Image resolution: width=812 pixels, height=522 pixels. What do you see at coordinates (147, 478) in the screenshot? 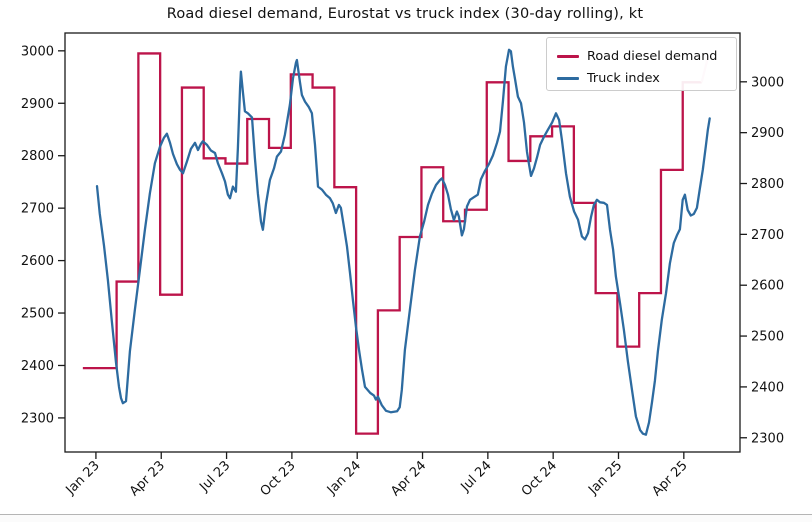
I see `x-tick-label: Apr 23` at bounding box center [147, 478].